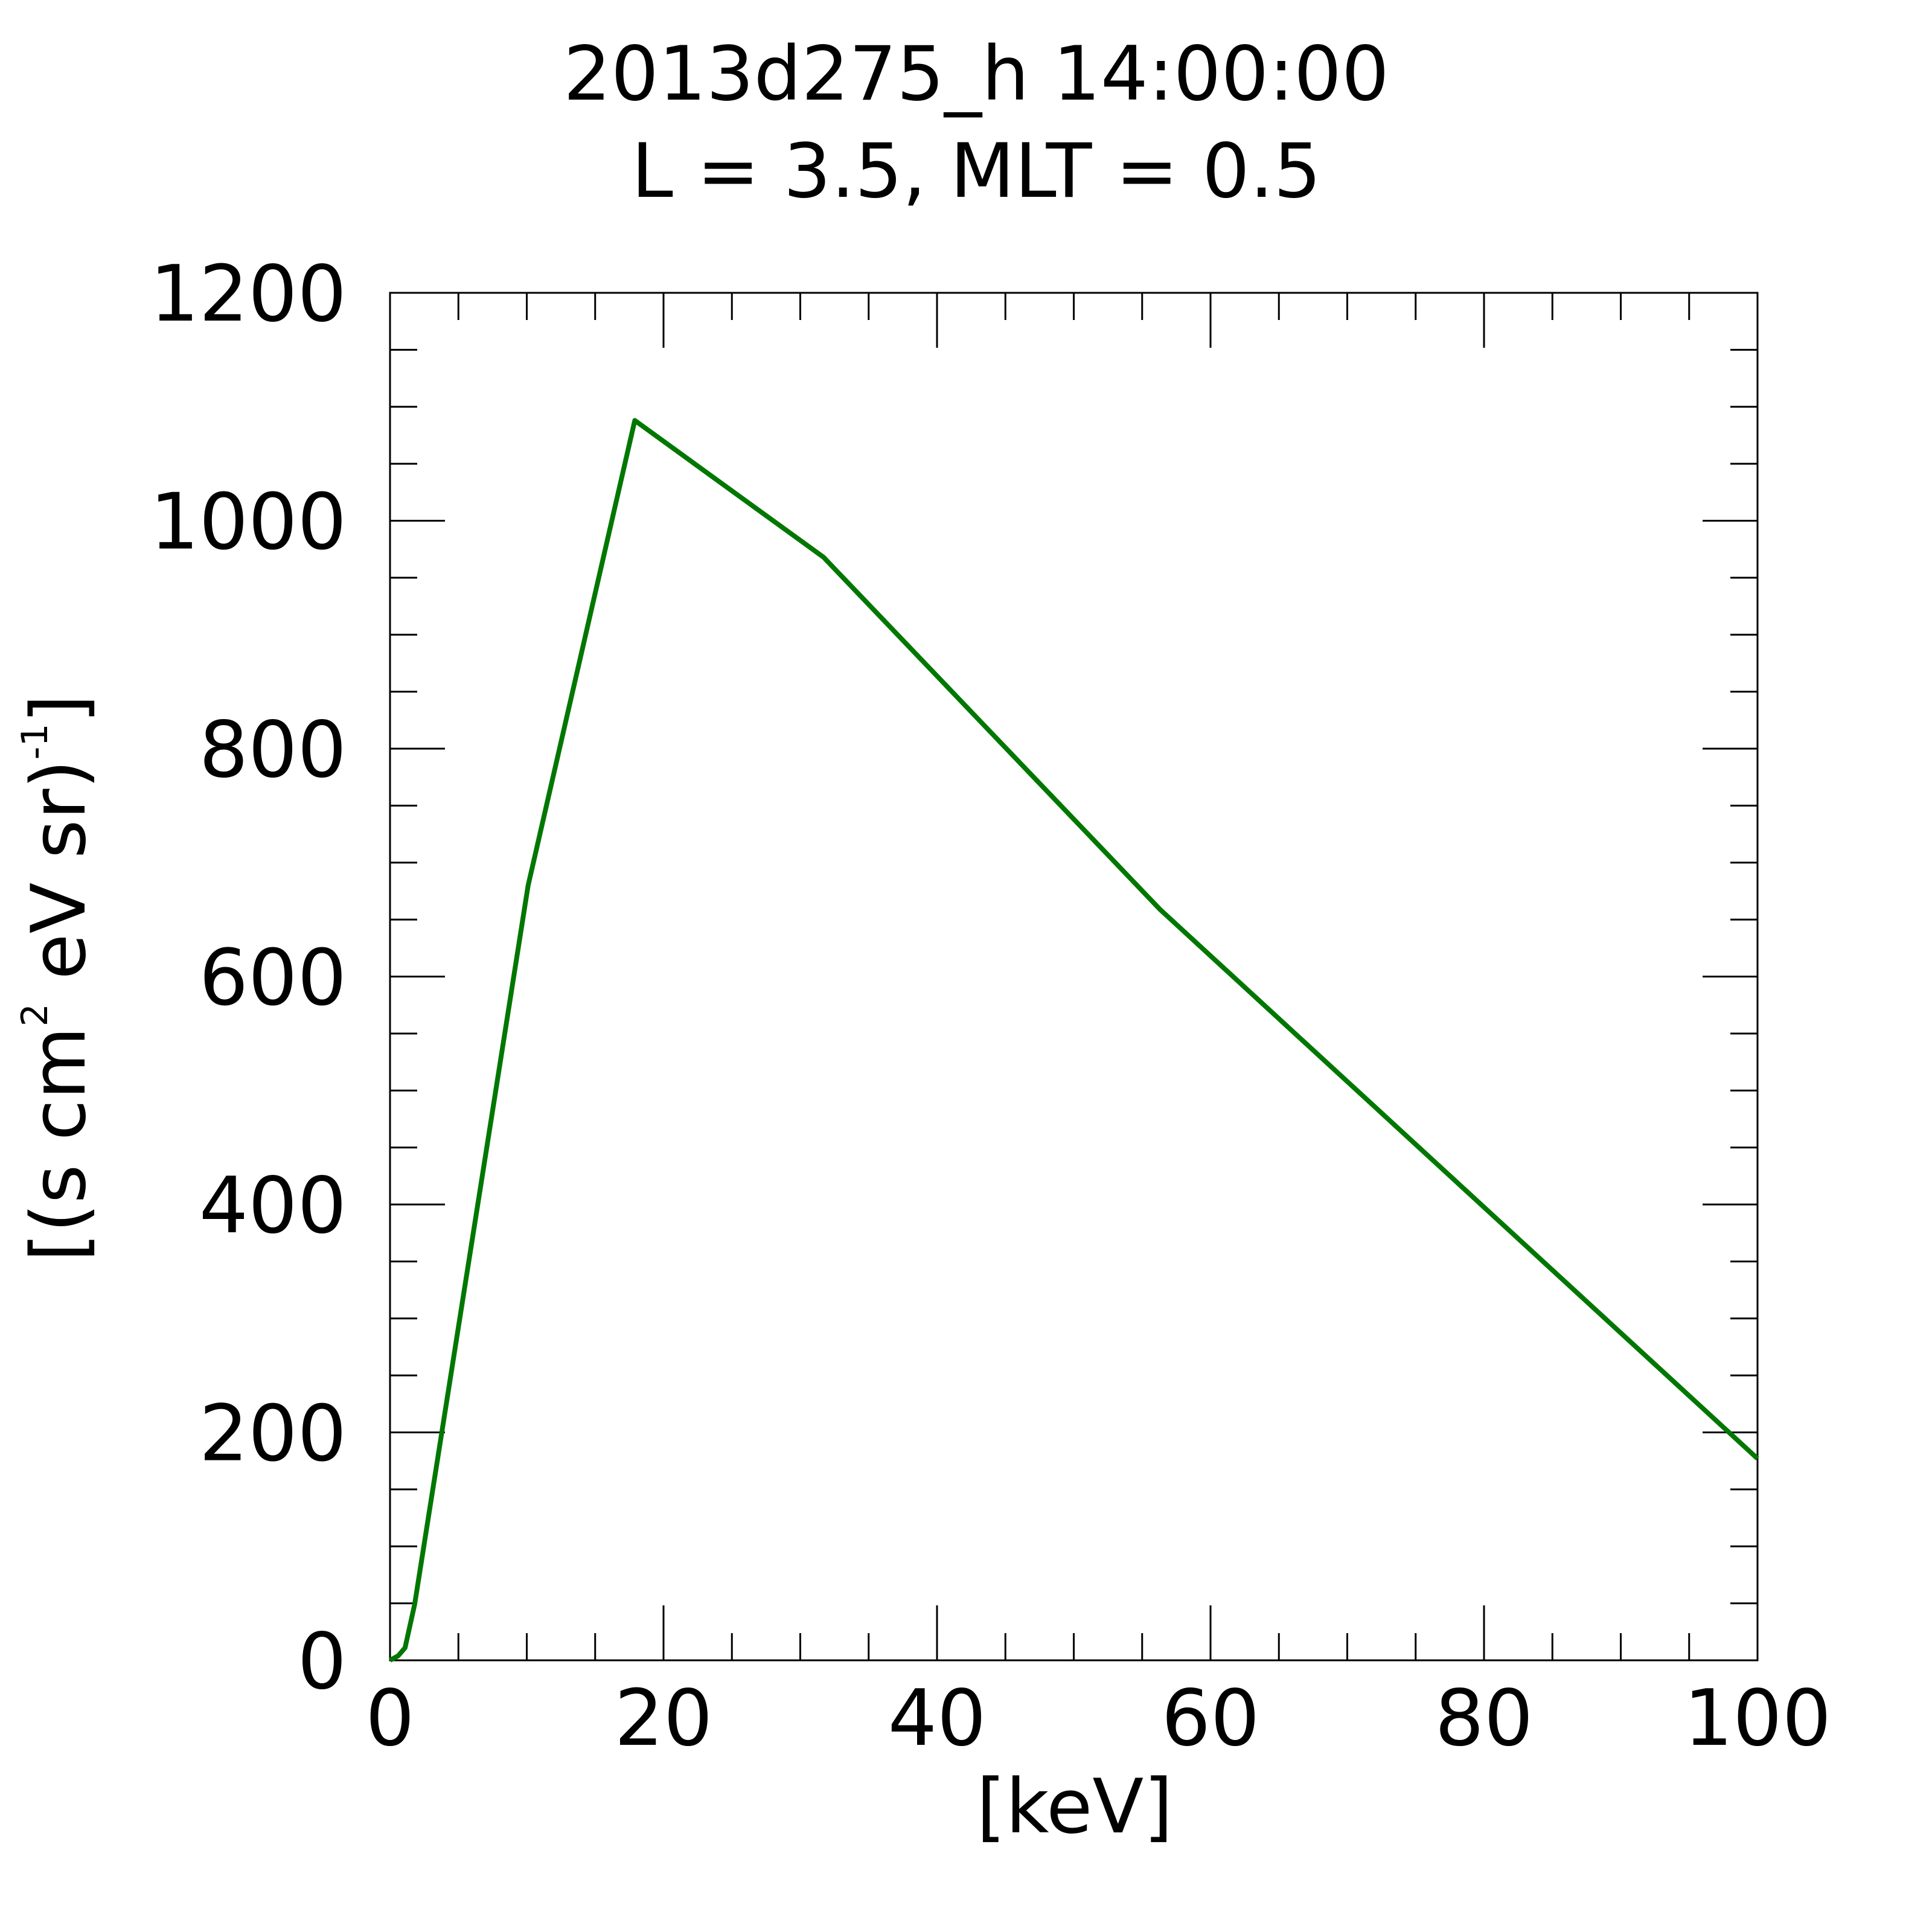  What do you see at coordinates (60, 708) in the screenshot?
I see `y-label-part: ]` at bounding box center [60, 708].